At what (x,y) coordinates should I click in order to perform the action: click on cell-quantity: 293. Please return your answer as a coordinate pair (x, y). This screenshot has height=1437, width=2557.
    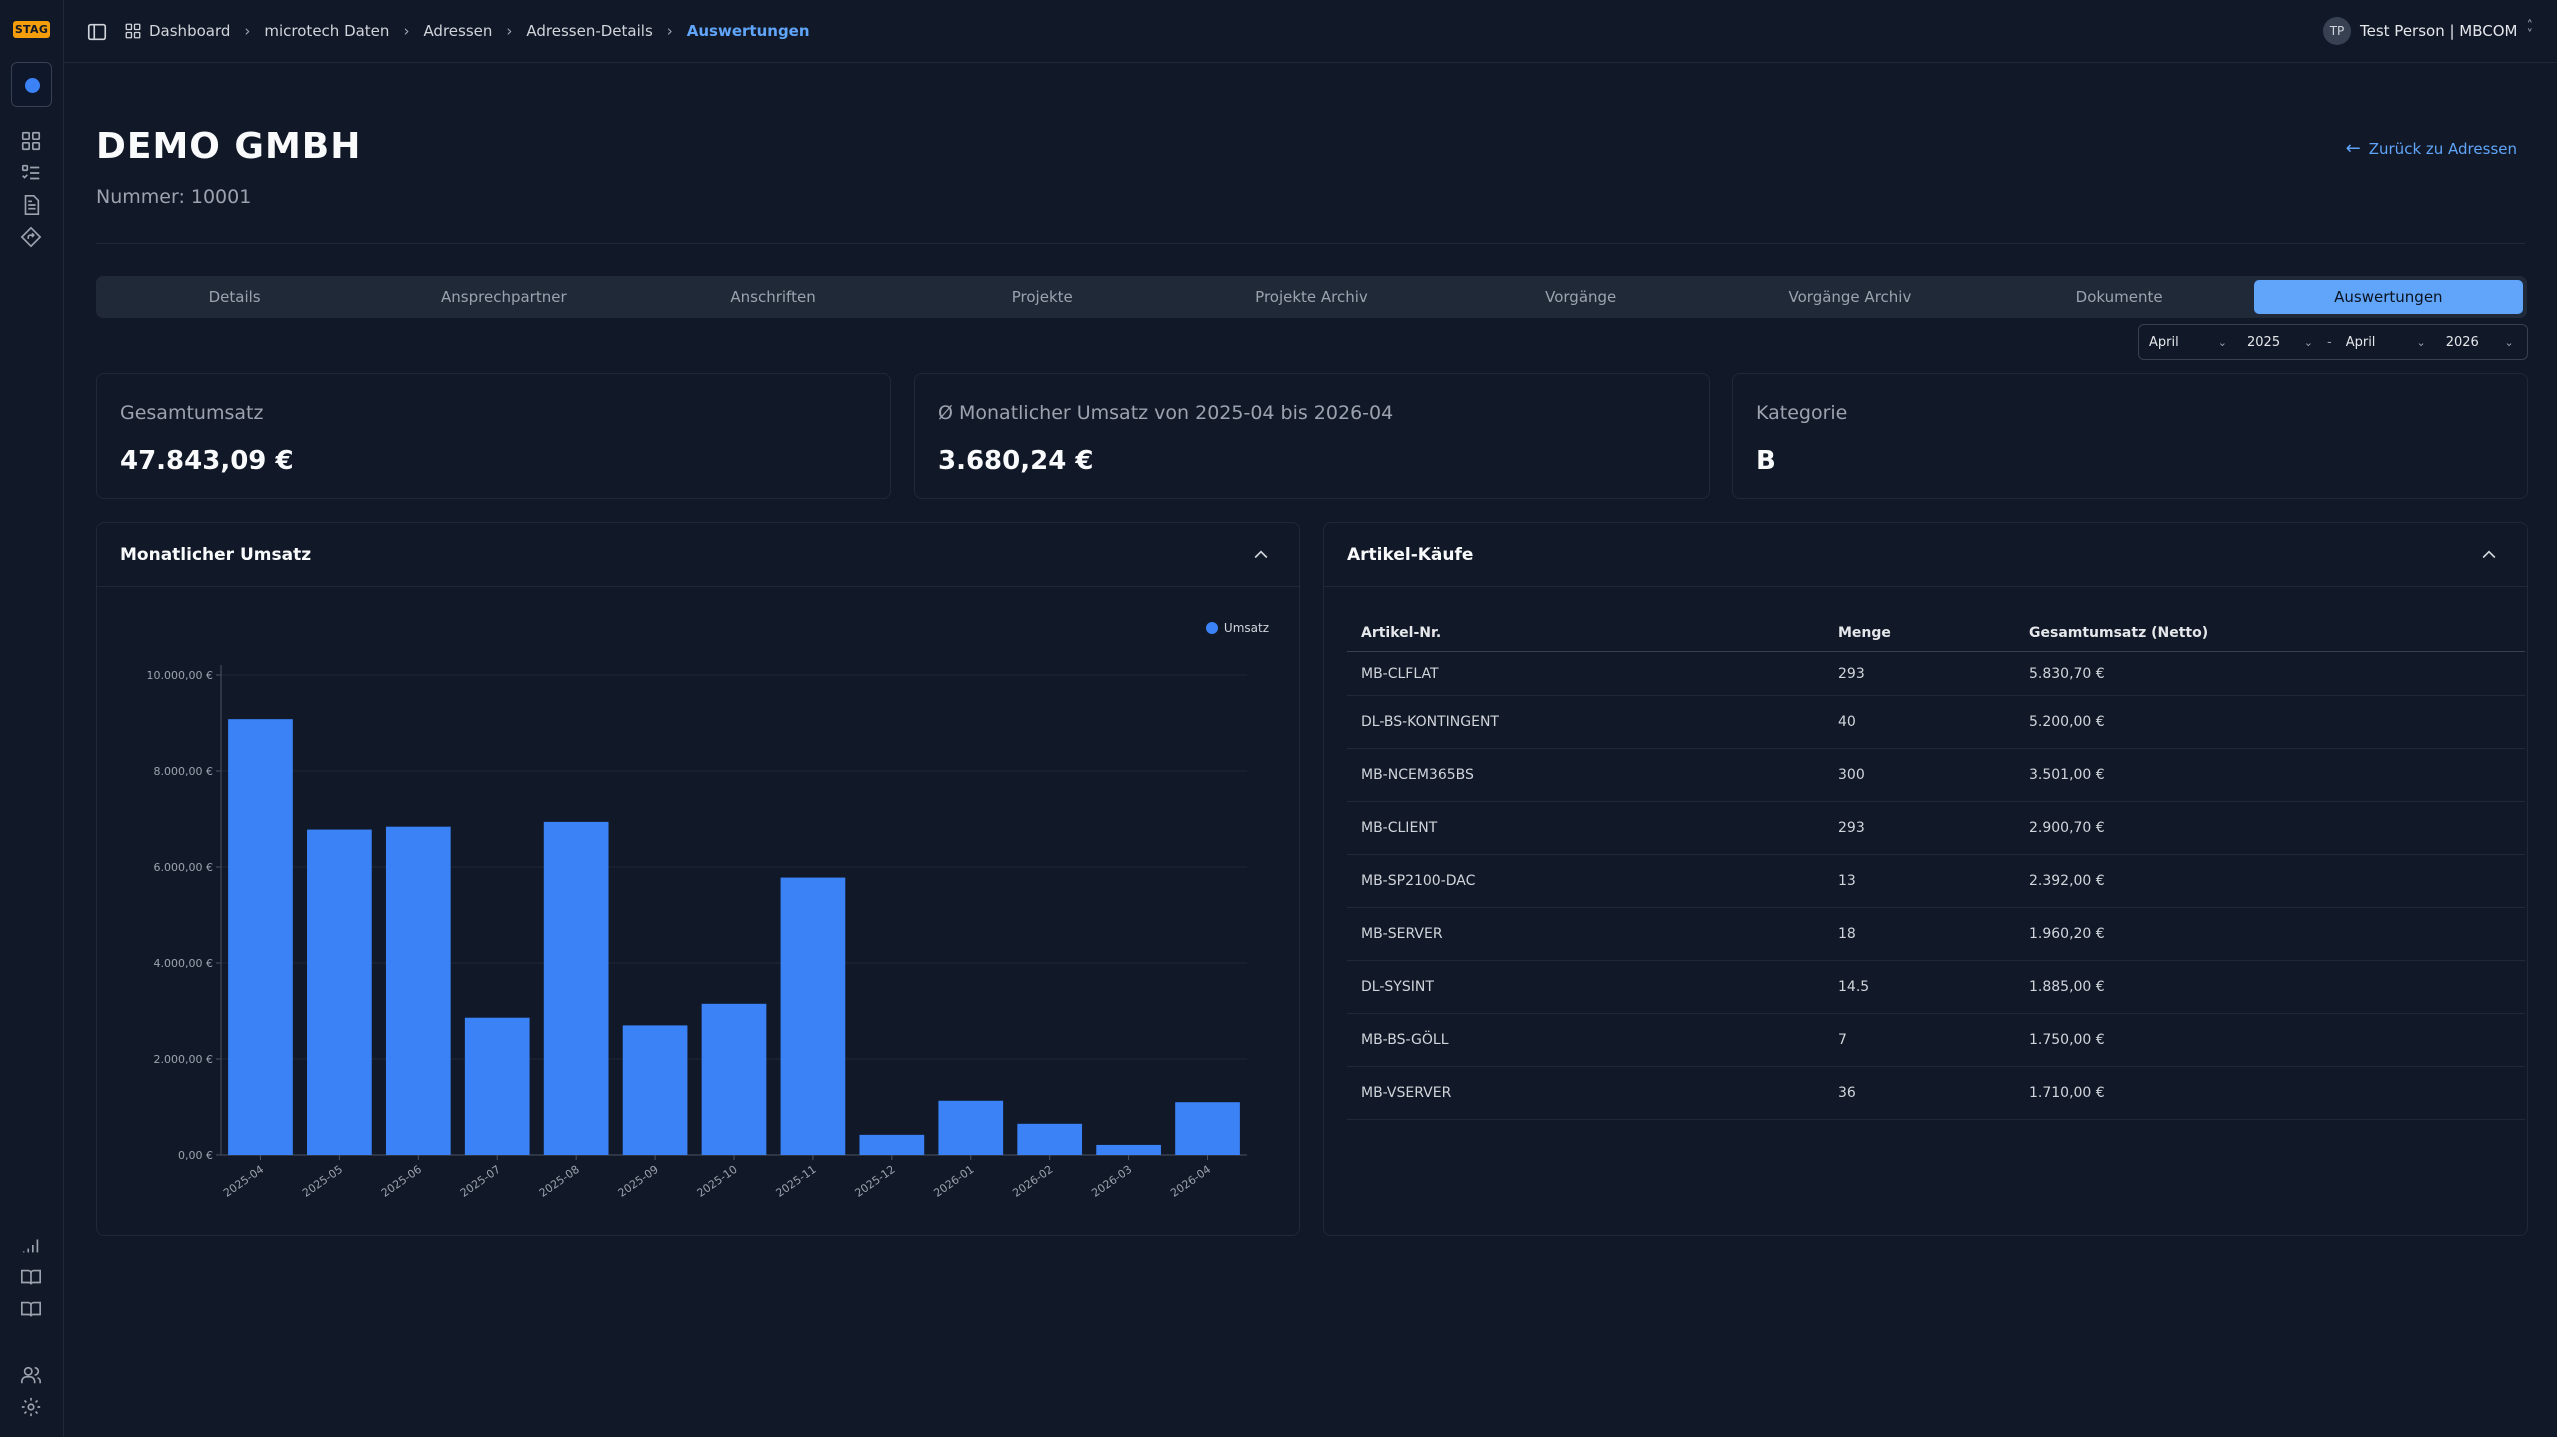
    Looking at the image, I should click on (1851, 673).